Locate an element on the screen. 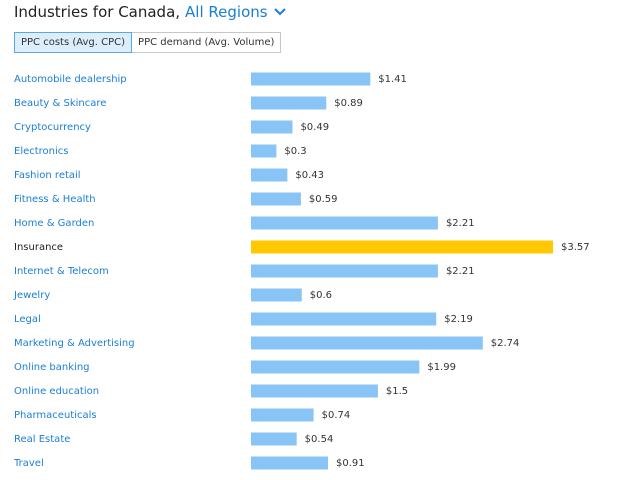 The height and width of the screenshot is (480, 619). category-label: Online education is located at coordinates (56, 391).